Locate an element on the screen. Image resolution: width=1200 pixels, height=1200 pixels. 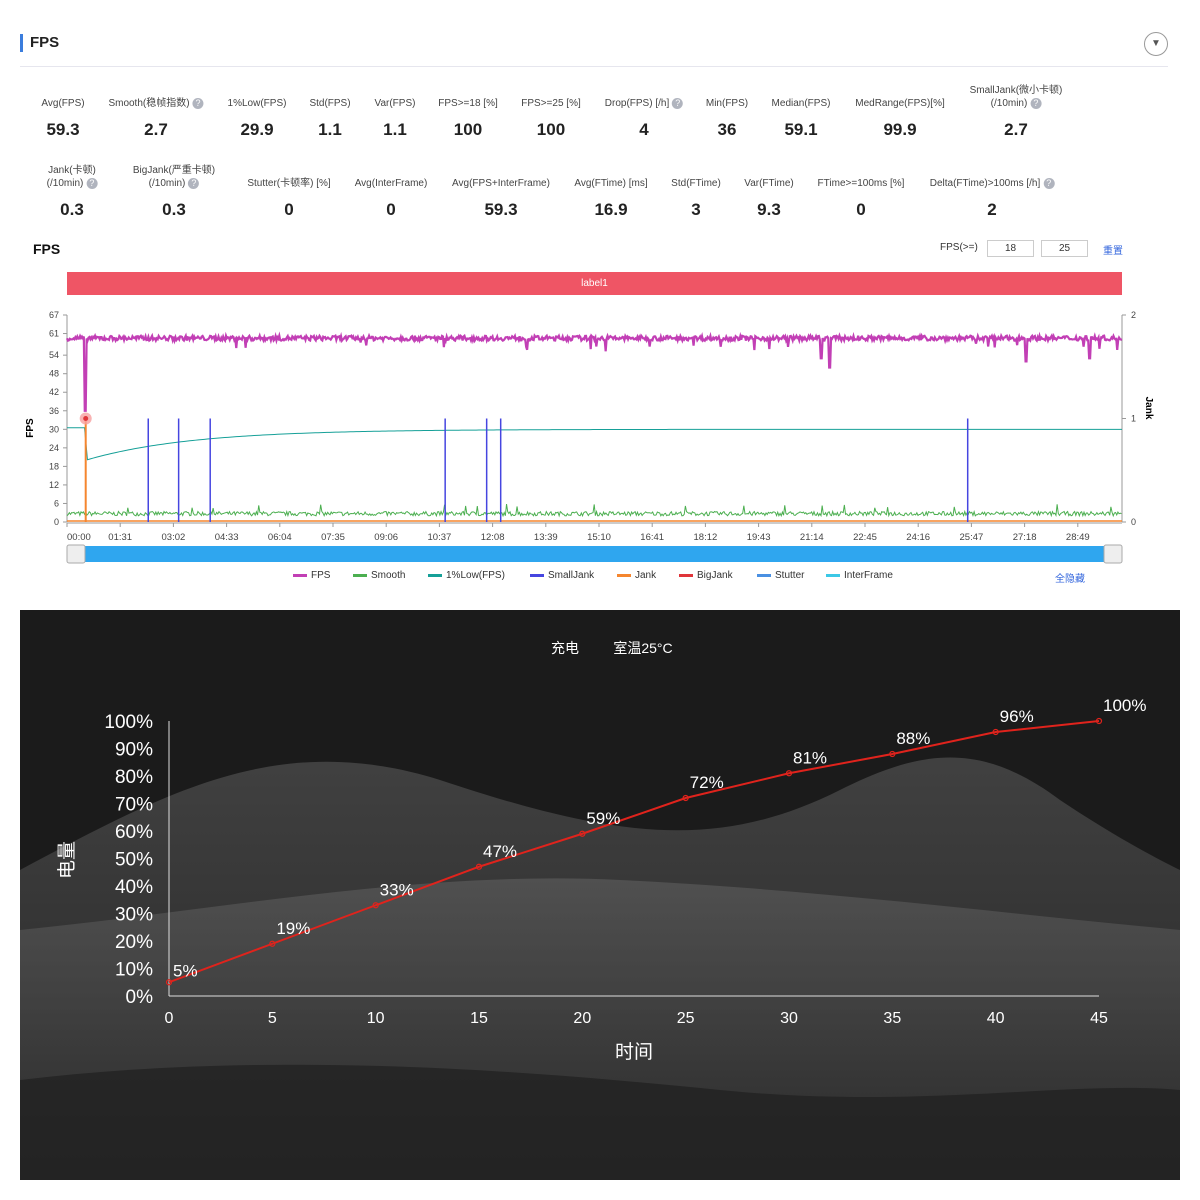
stat-avg-fps-interframe: Avg(FPS+InterFrame) 59.3 is located at coordinates (501, 198).